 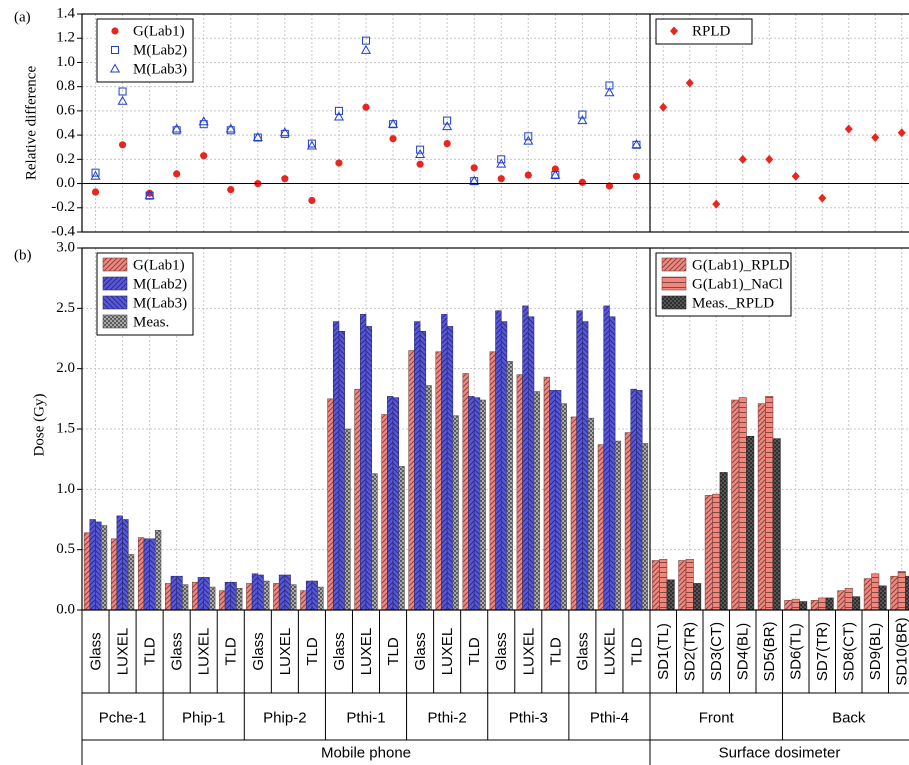 What do you see at coordinates (65, 428) in the screenshot?
I see `y-tick-label: 1.5` at bounding box center [65, 428].